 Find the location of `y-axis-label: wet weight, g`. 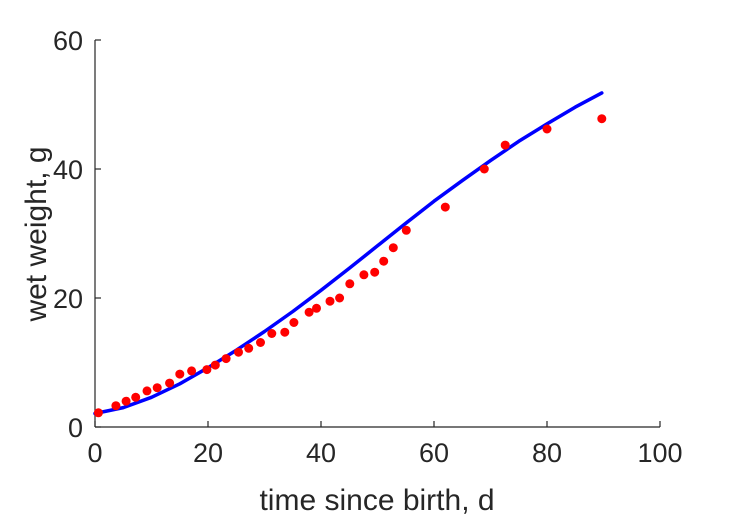

y-axis-label: wet weight, g is located at coordinates (36, 234).